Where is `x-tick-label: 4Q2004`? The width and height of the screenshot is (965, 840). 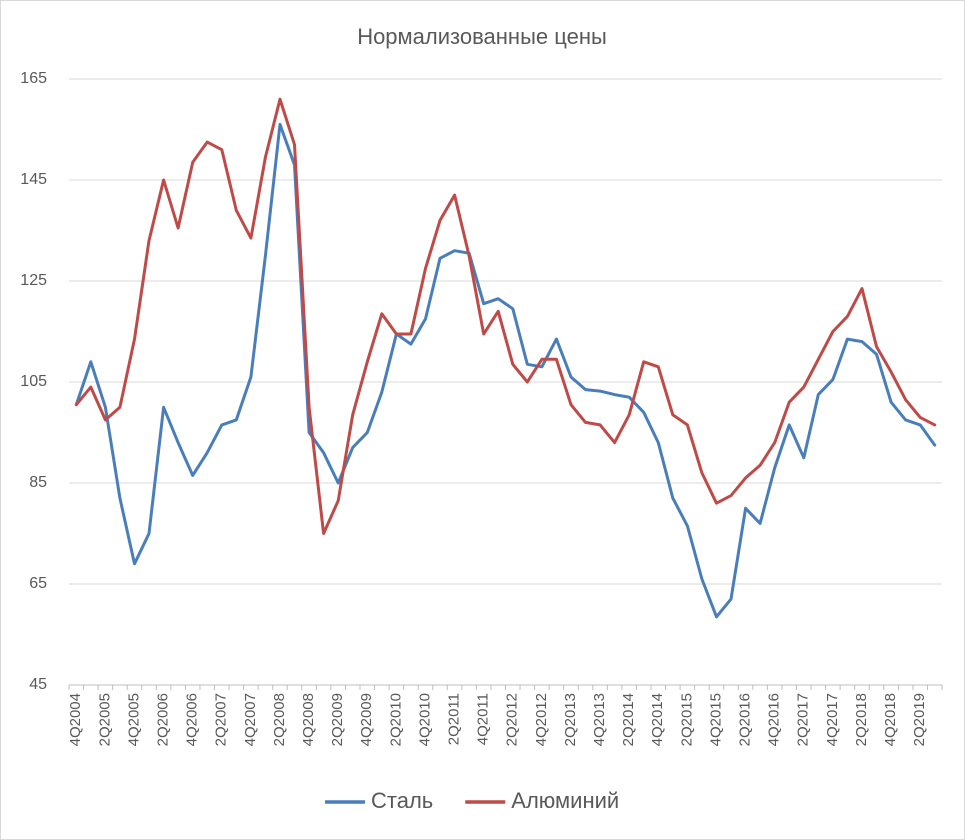
x-tick-label: 4Q2004 is located at coordinates (75, 719).